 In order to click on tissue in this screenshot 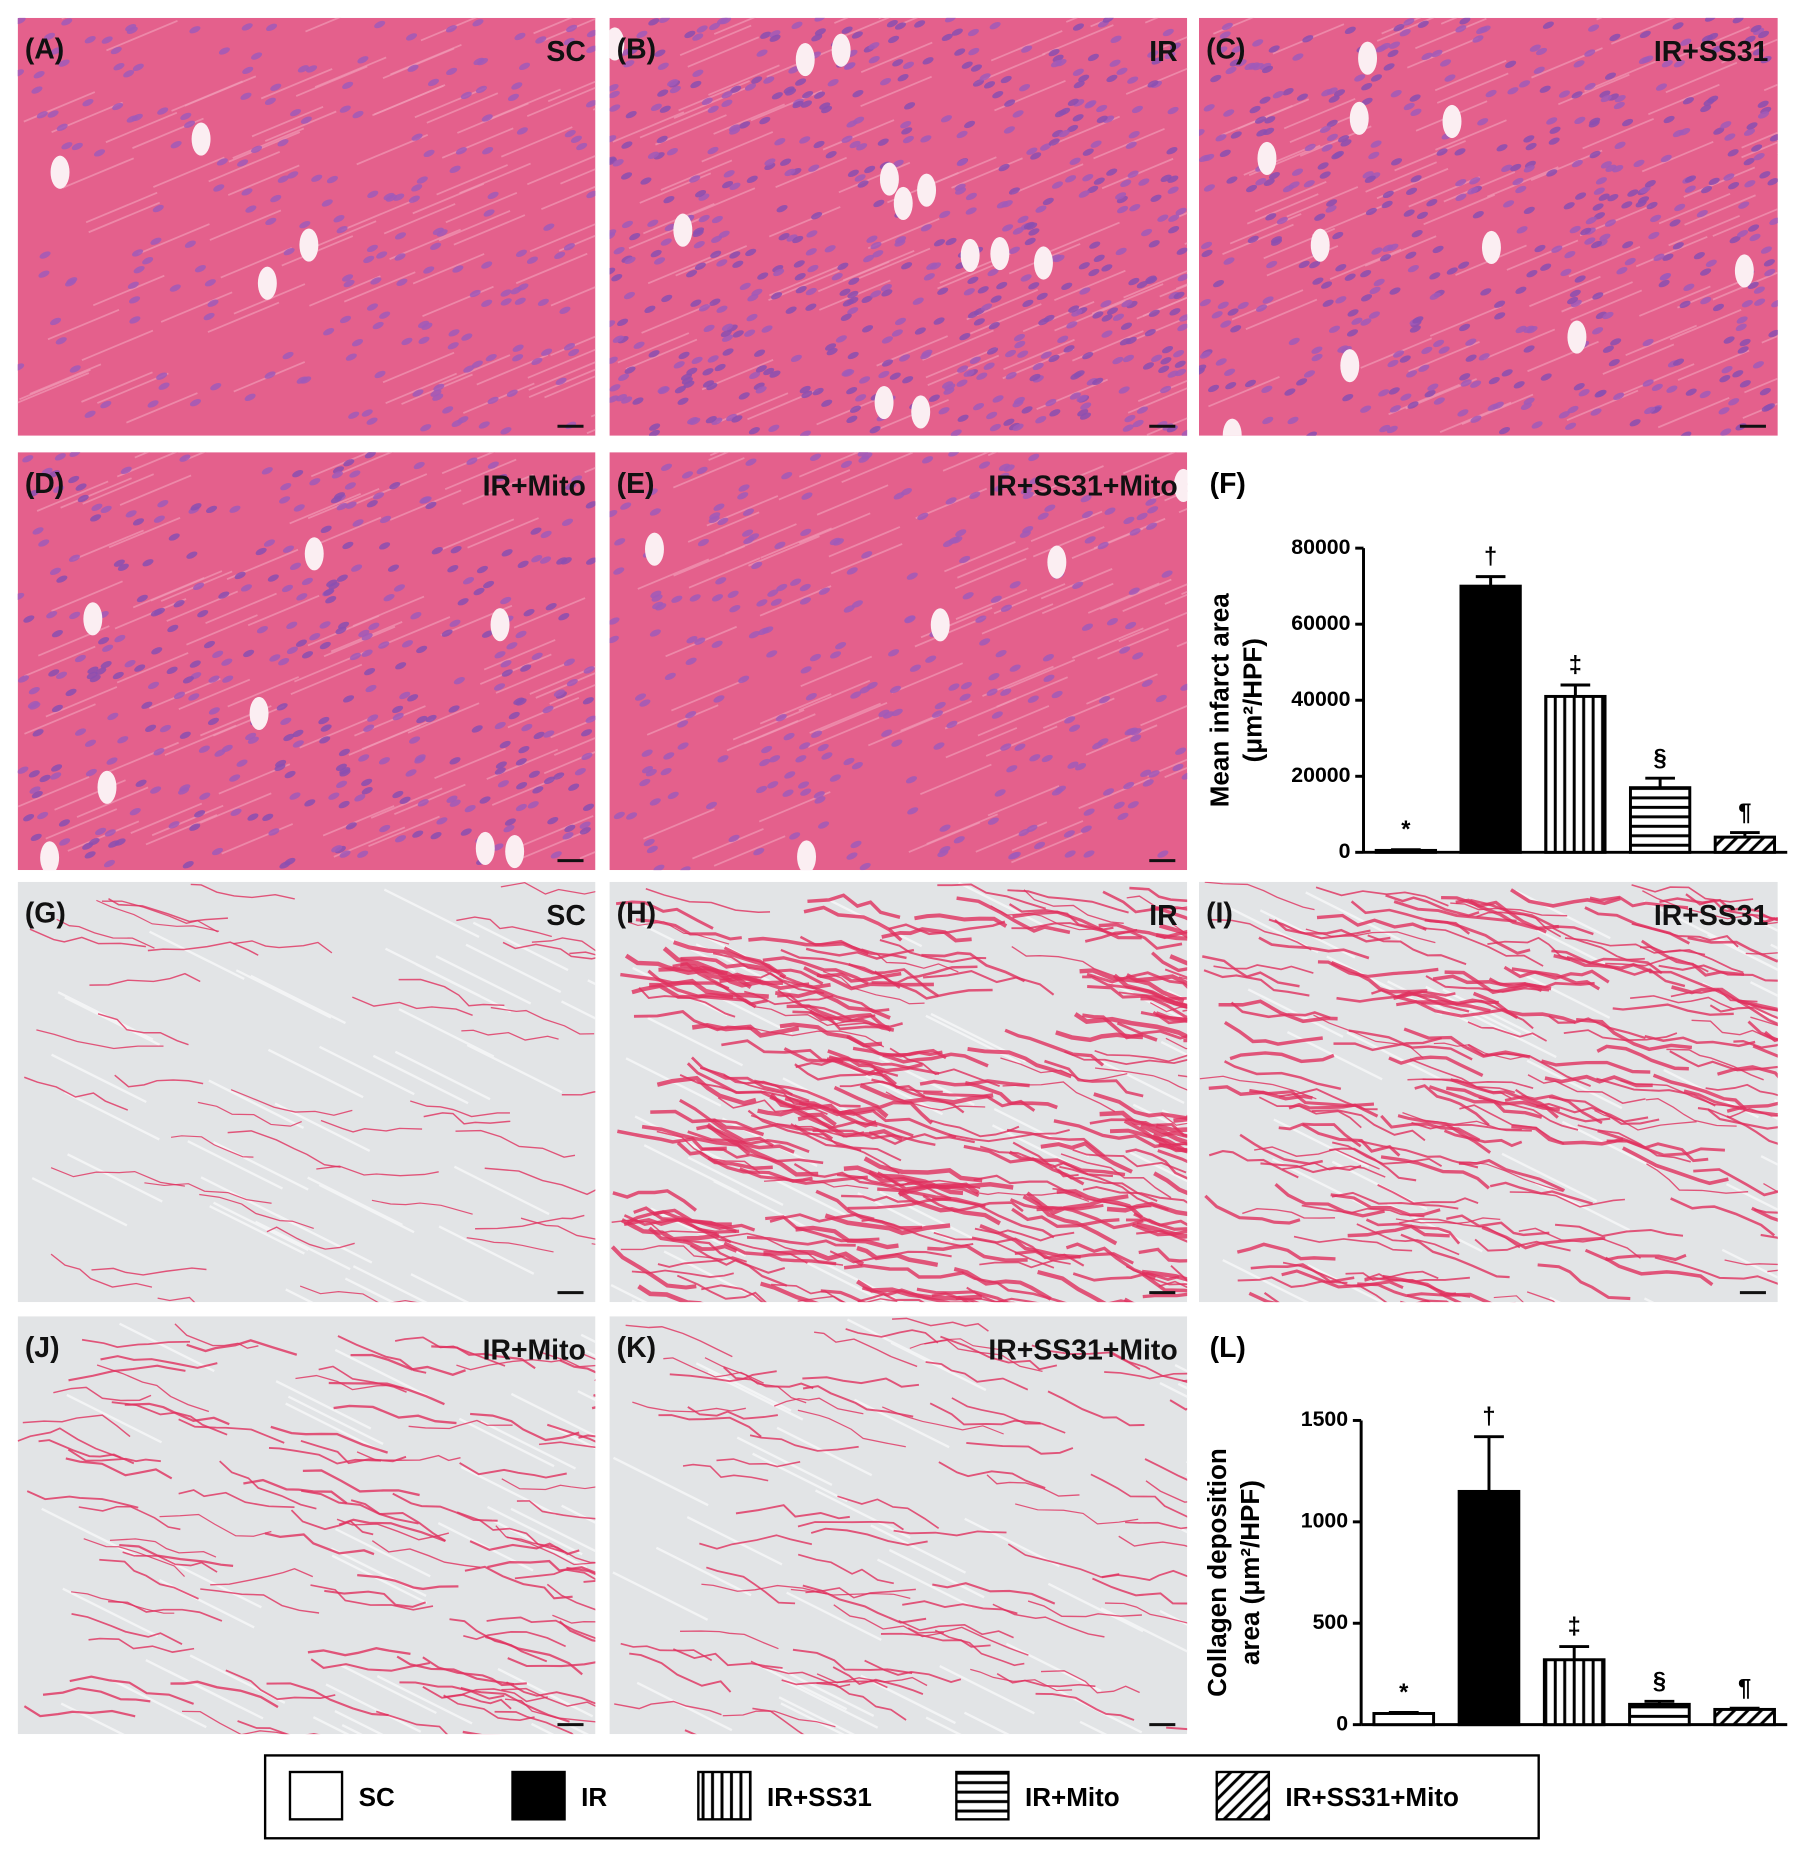, I will do `click(898, 226)`.